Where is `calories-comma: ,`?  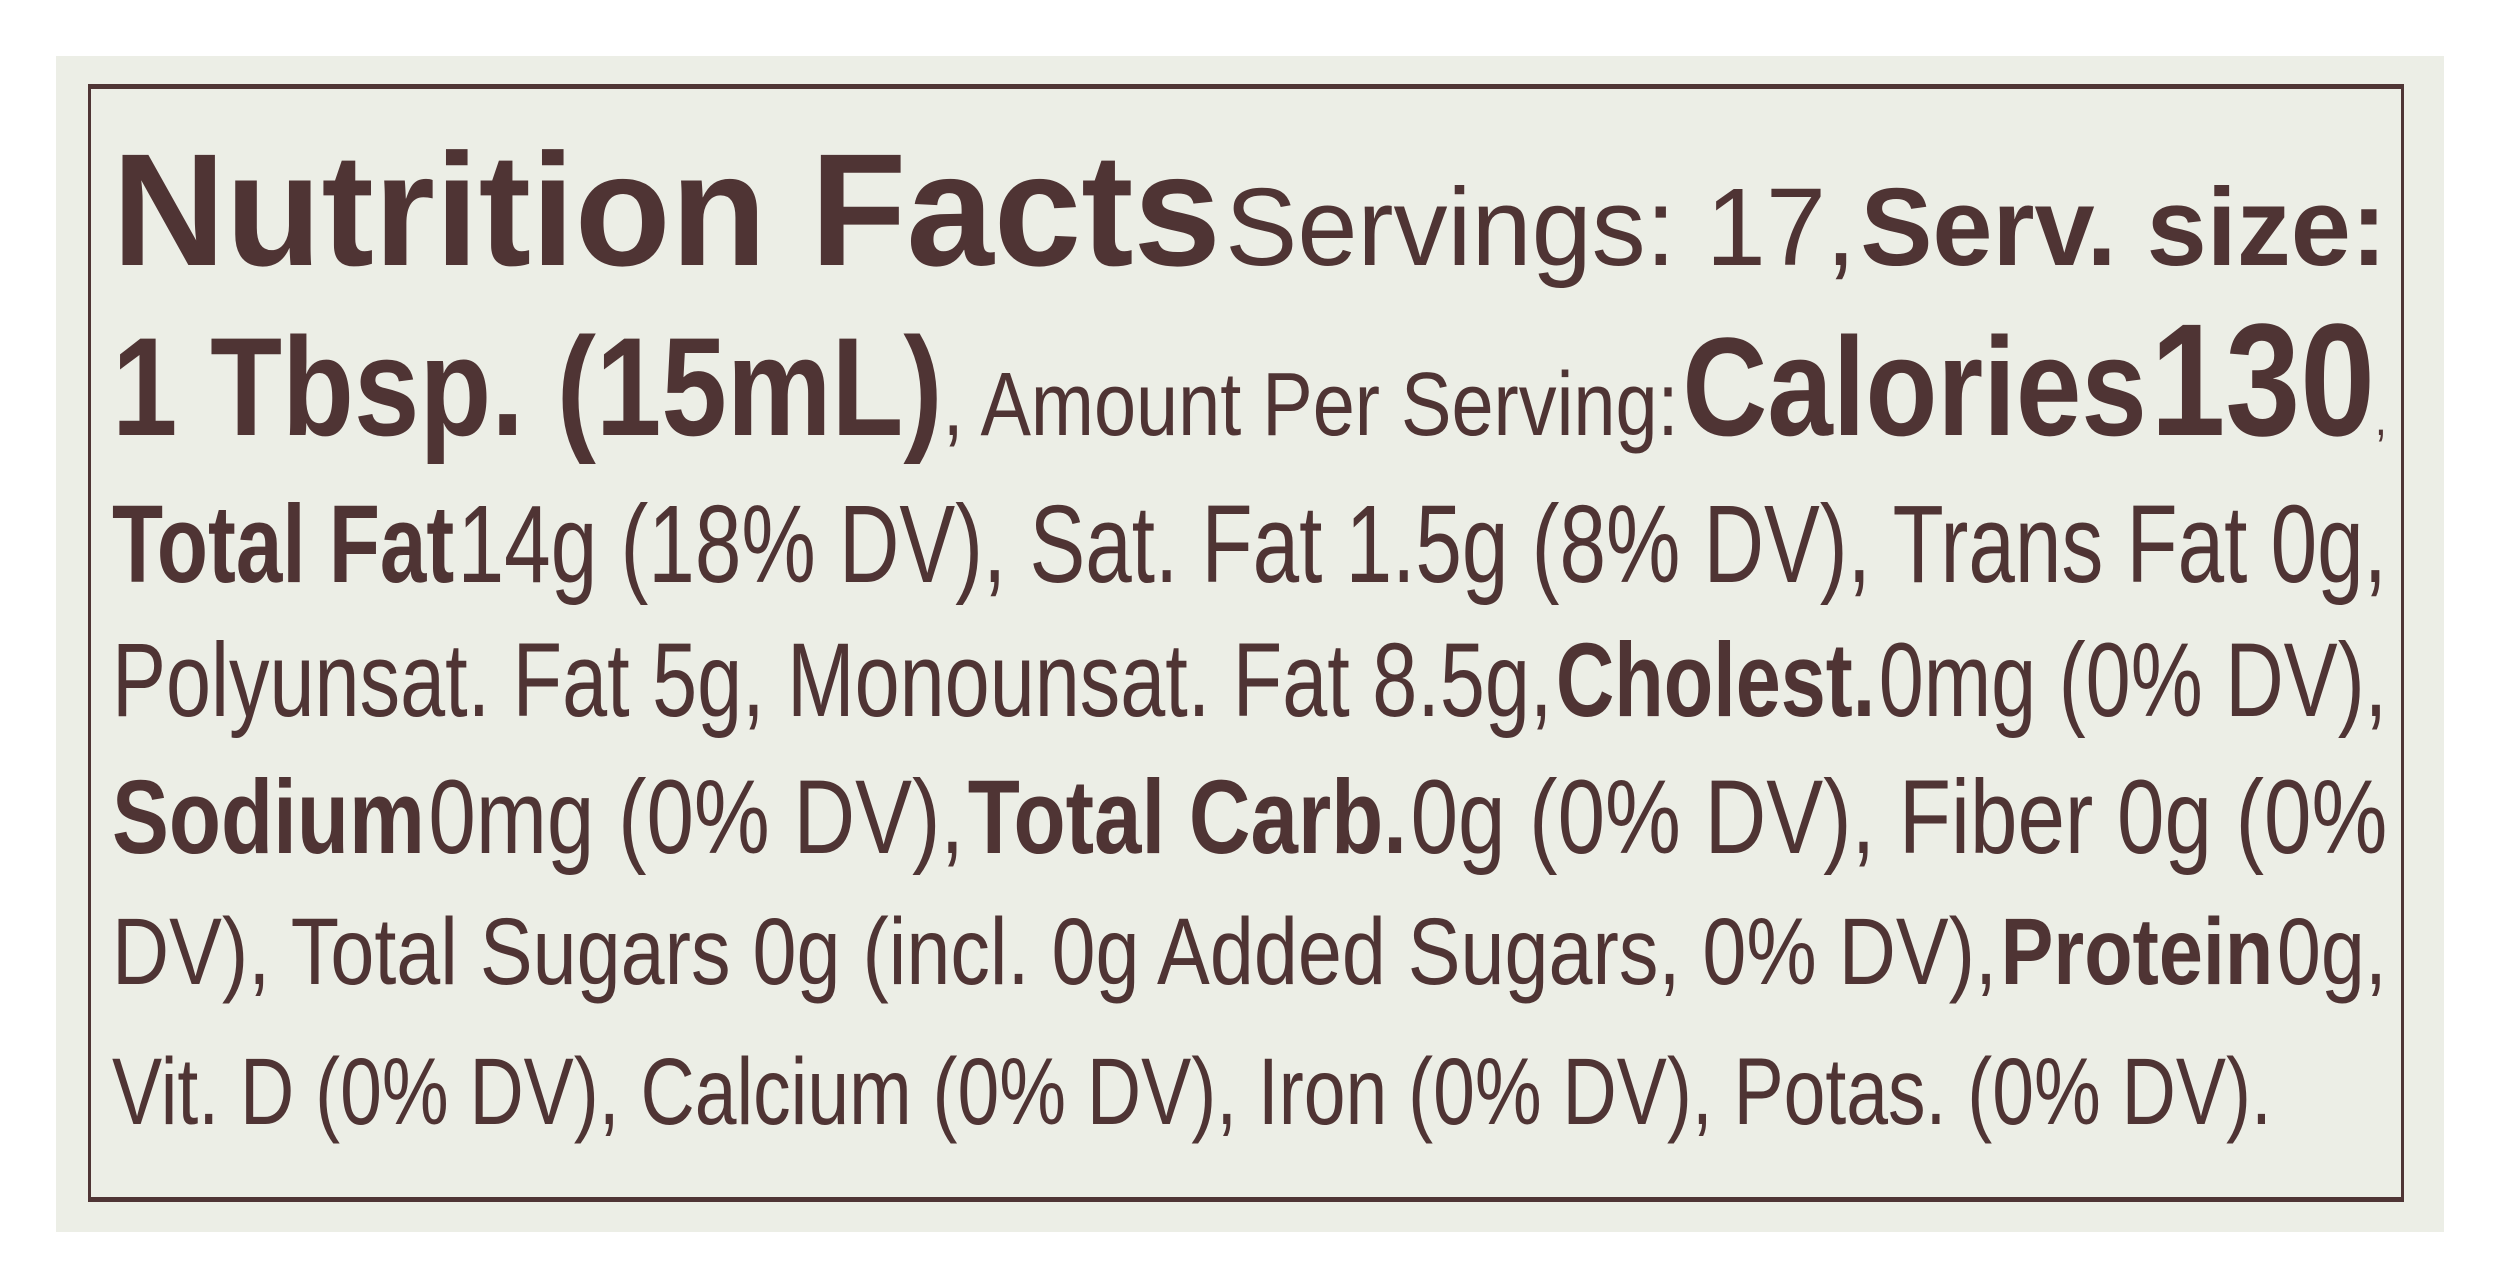
calories-comma: , is located at coordinates (2380, 418).